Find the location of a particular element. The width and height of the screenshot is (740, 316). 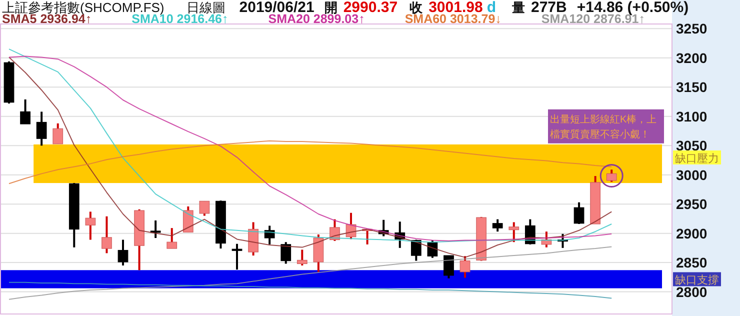

chart-subtitle: 日線圖 is located at coordinates (206, 7).